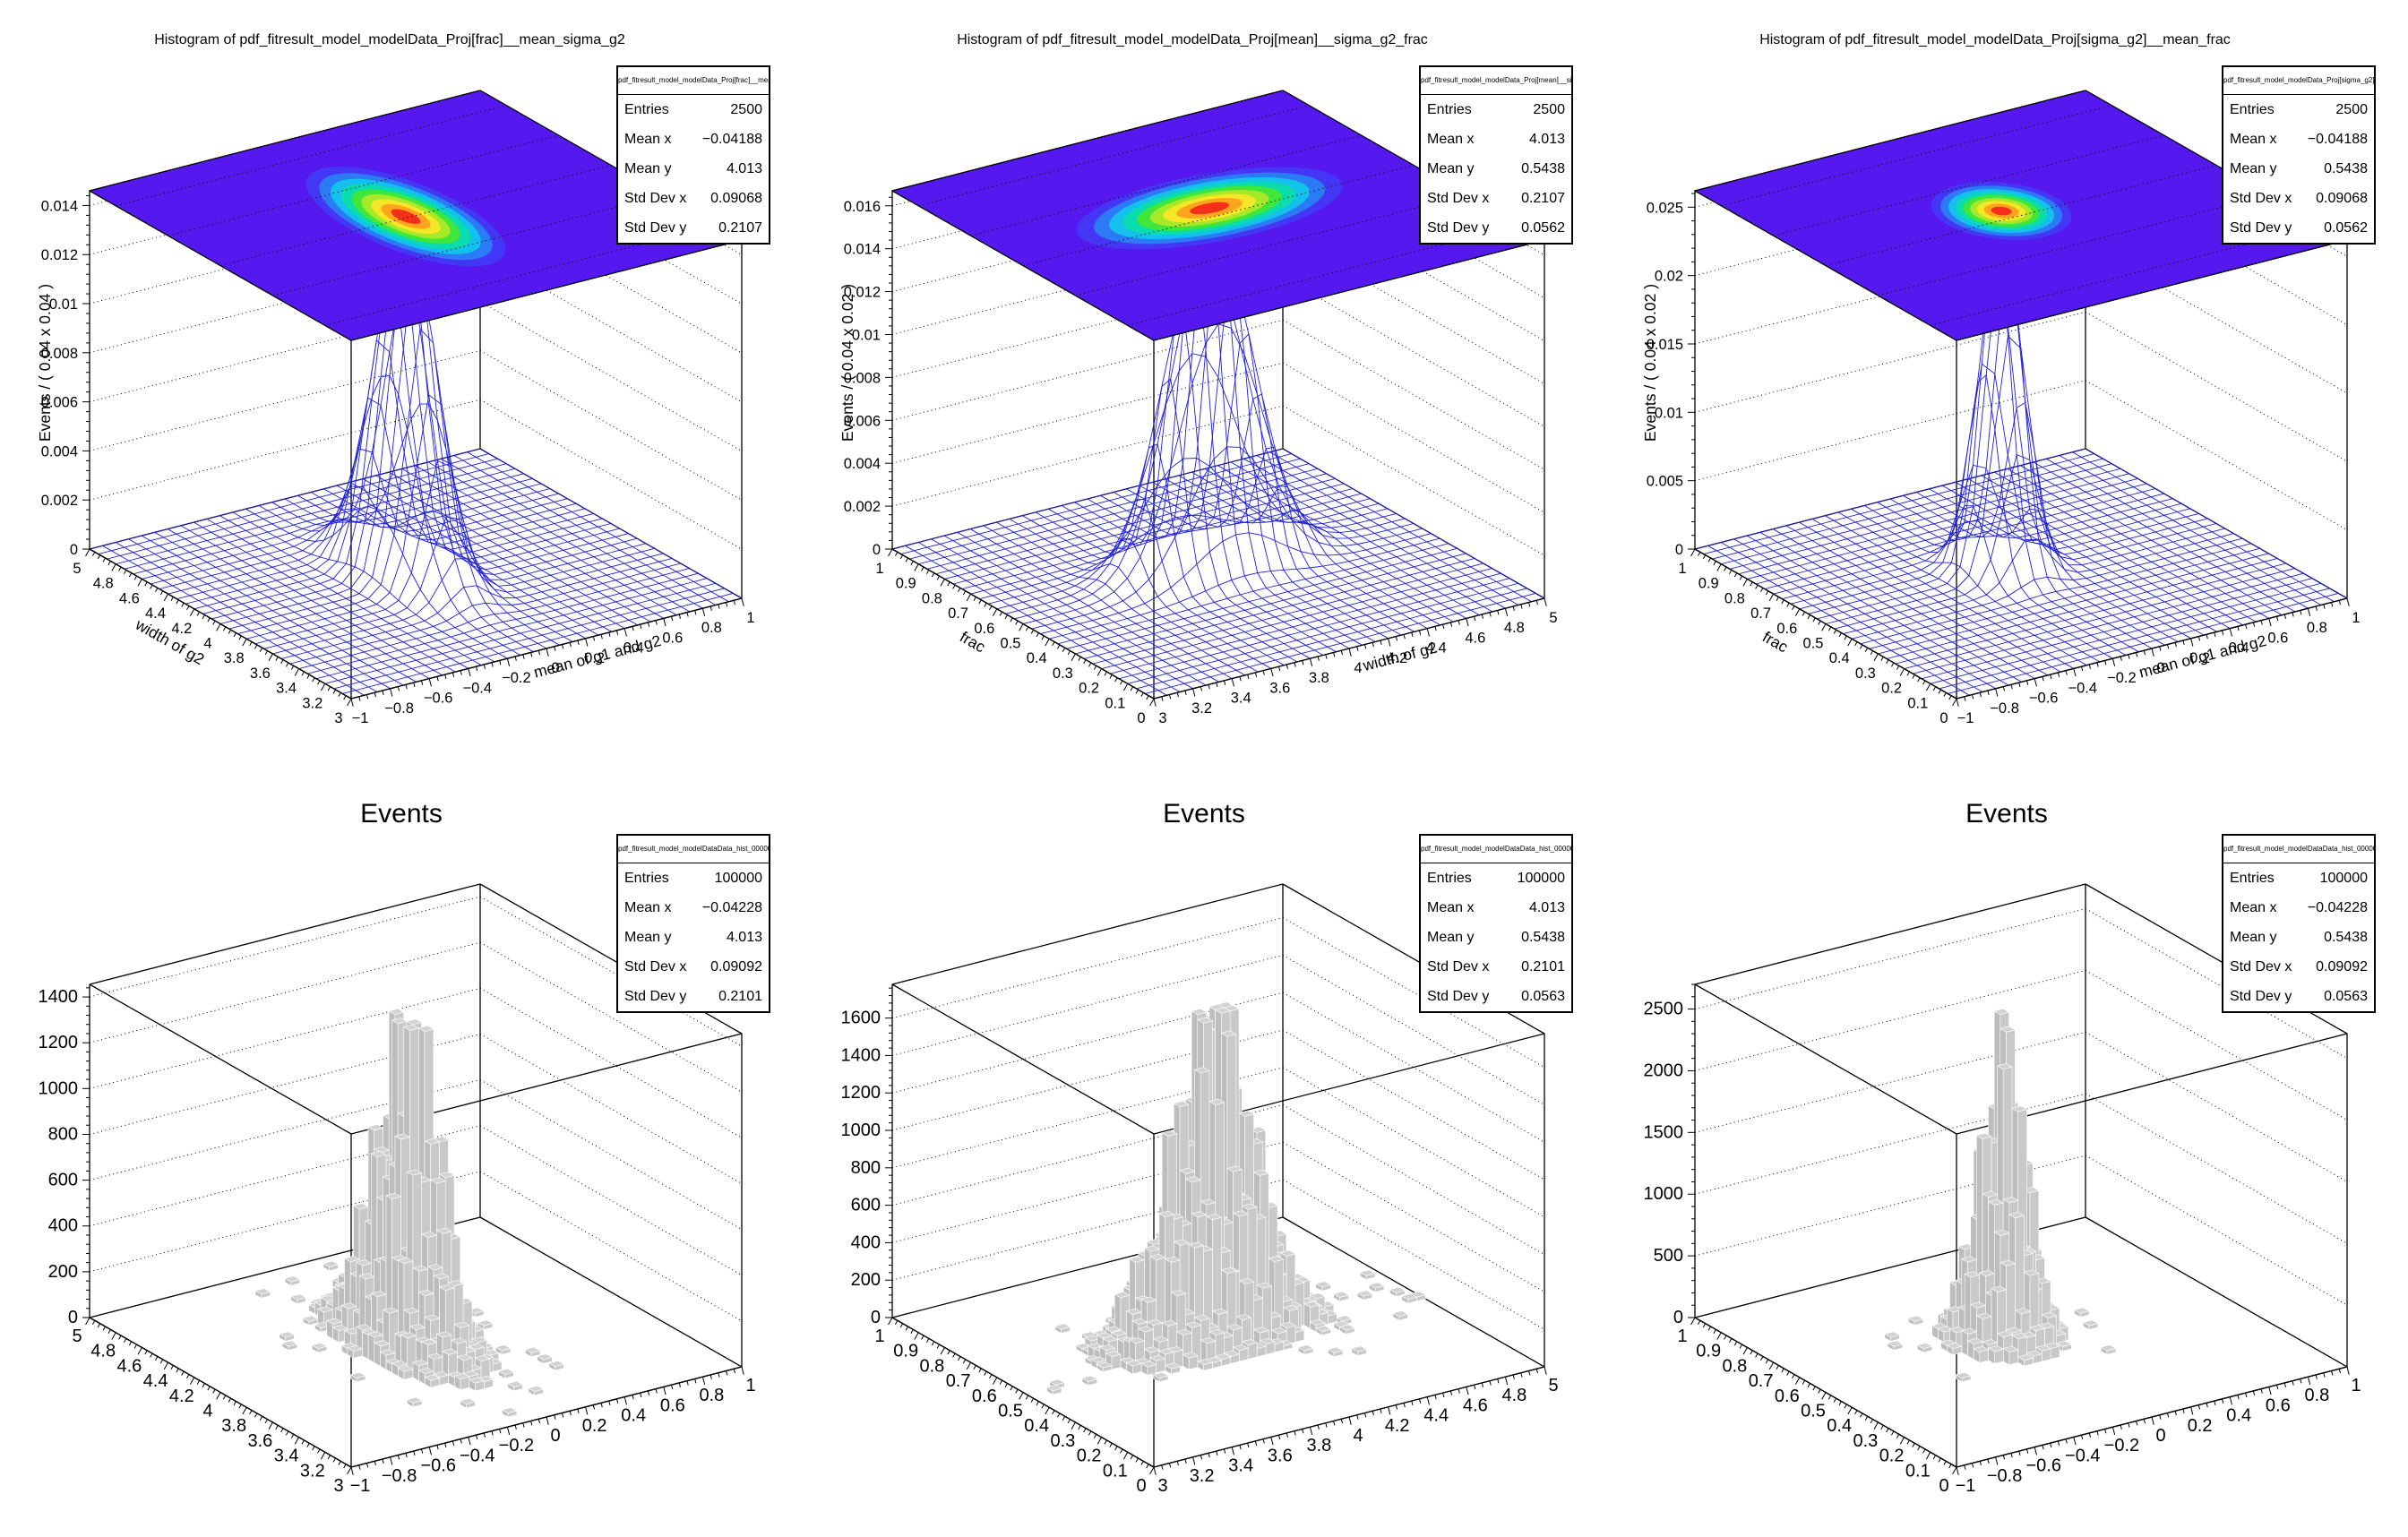  Describe the element at coordinates (866, 1280) in the screenshot. I see `z-tick-label: 200` at that location.